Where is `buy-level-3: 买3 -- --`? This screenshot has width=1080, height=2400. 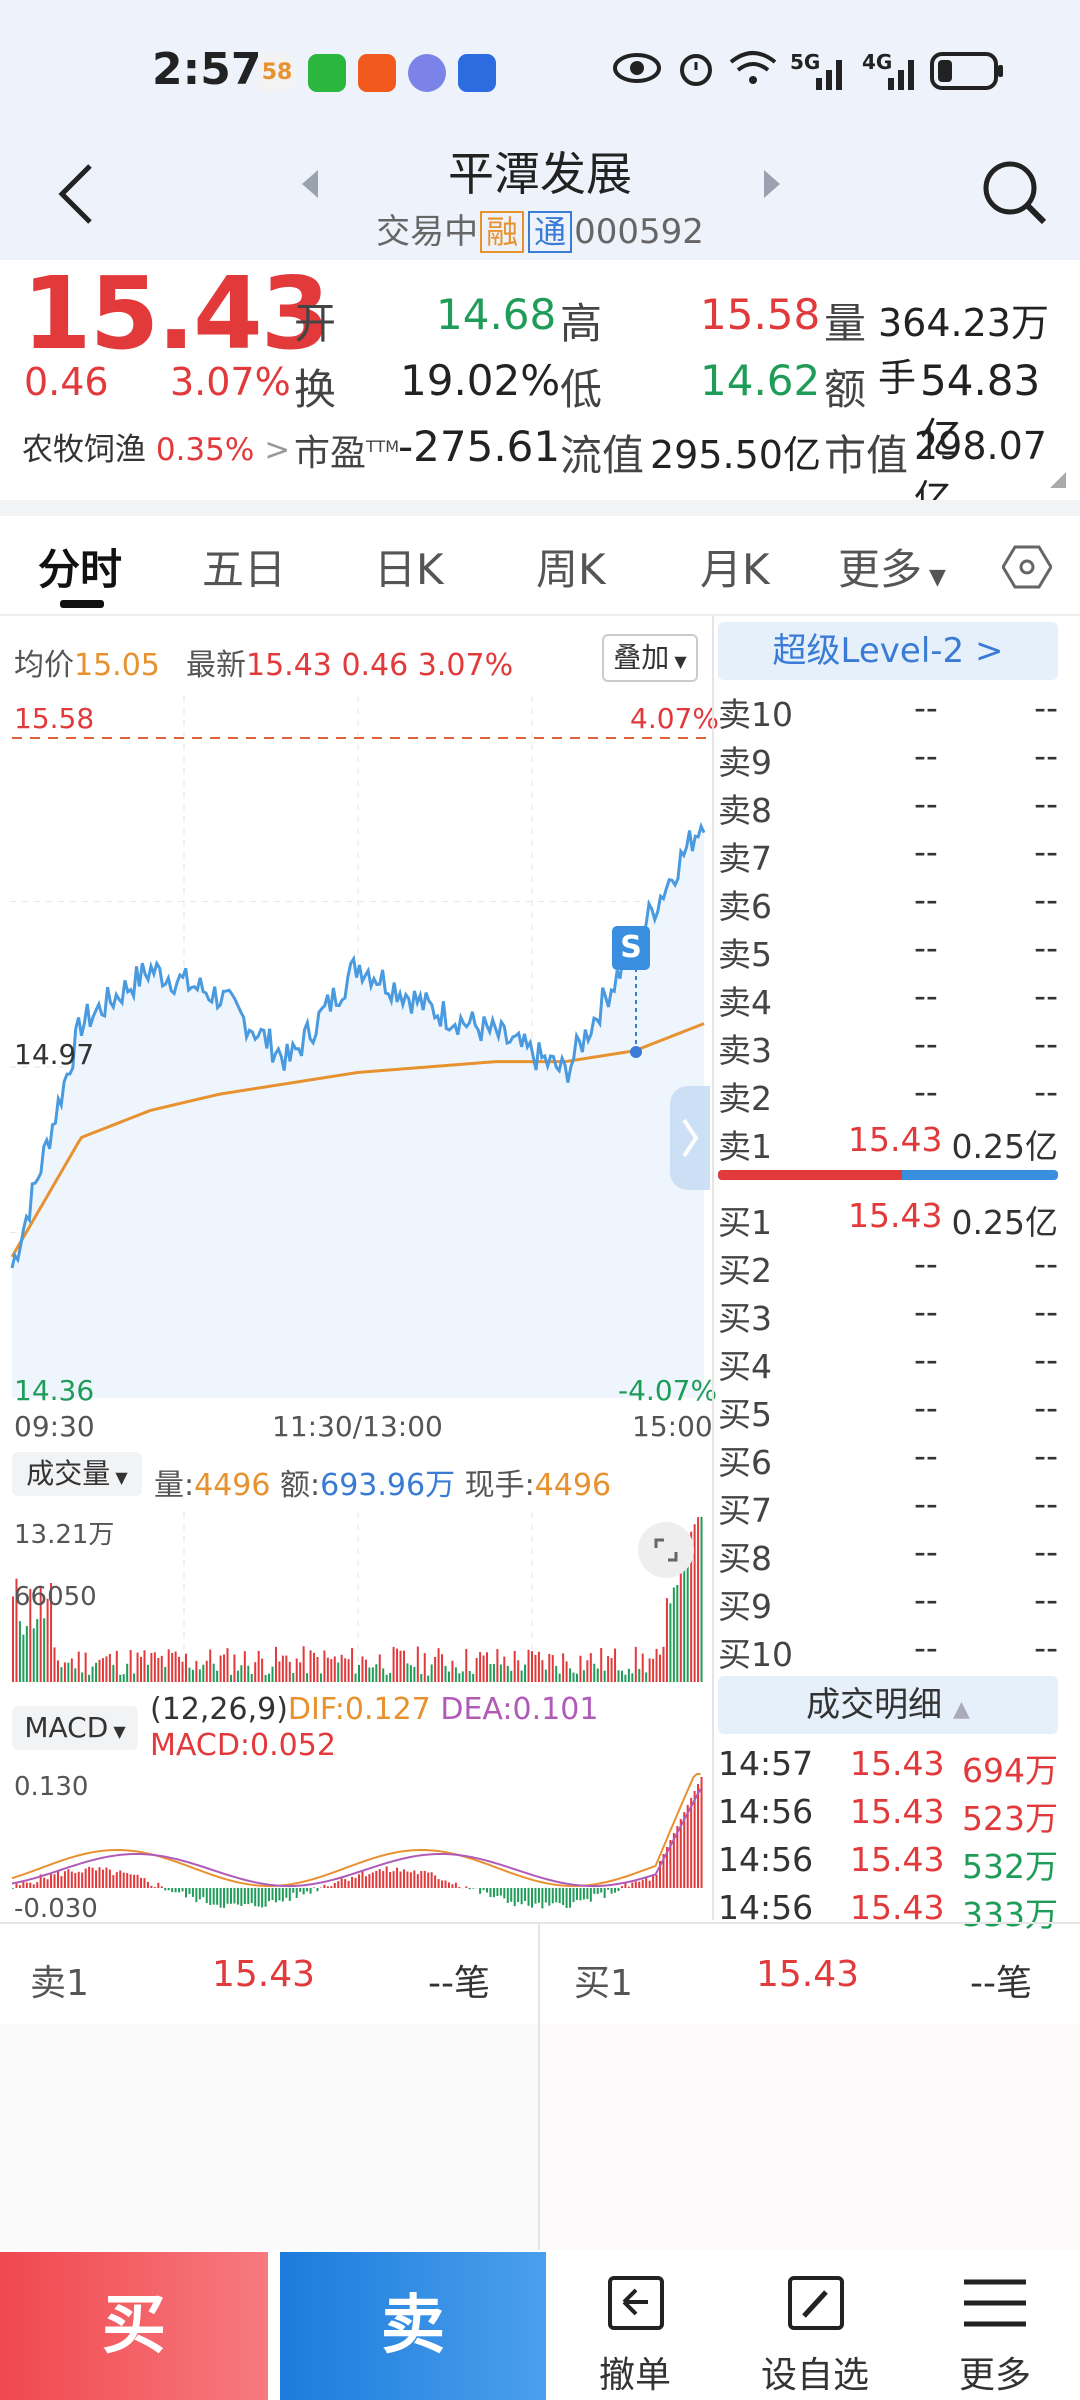
buy-level-3: 买3 -- -- is located at coordinates (888, 1316).